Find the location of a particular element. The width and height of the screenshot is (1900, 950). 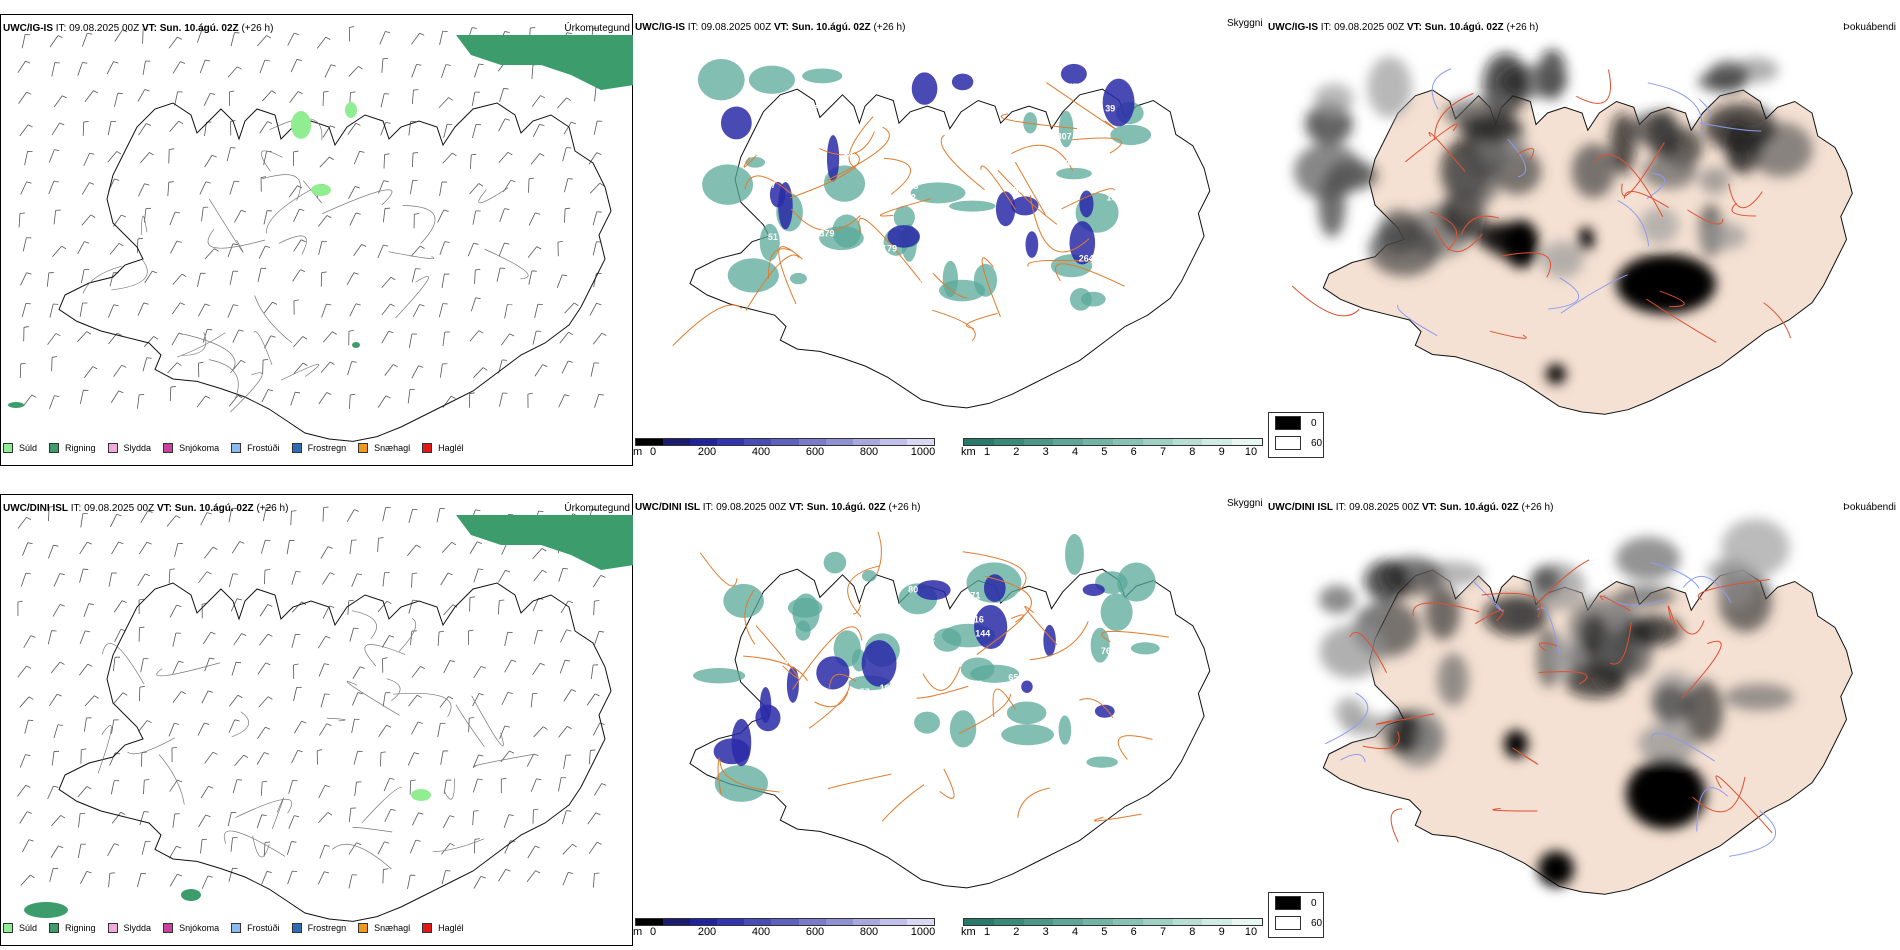

visibility-value-label: 63 is located at coordinates (1019, 189).